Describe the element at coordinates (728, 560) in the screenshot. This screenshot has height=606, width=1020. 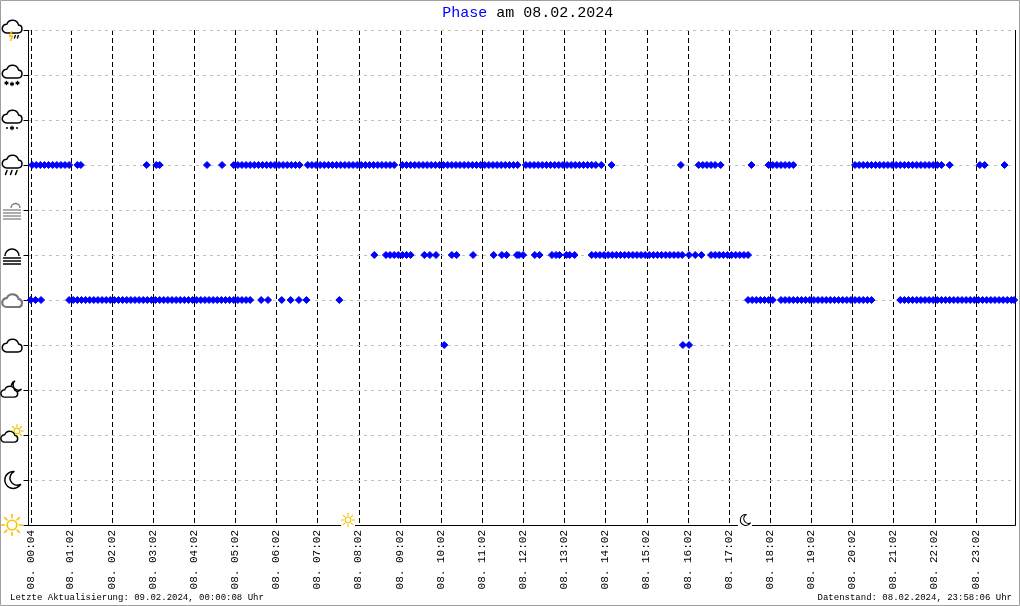
I see `x-tick-label: 08. 17:02` at that location.